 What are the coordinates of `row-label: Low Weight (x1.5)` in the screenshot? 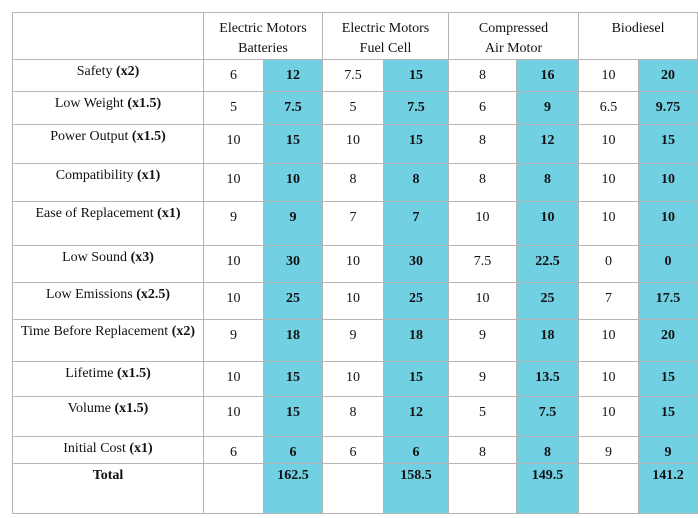 It's located at (108, 108).